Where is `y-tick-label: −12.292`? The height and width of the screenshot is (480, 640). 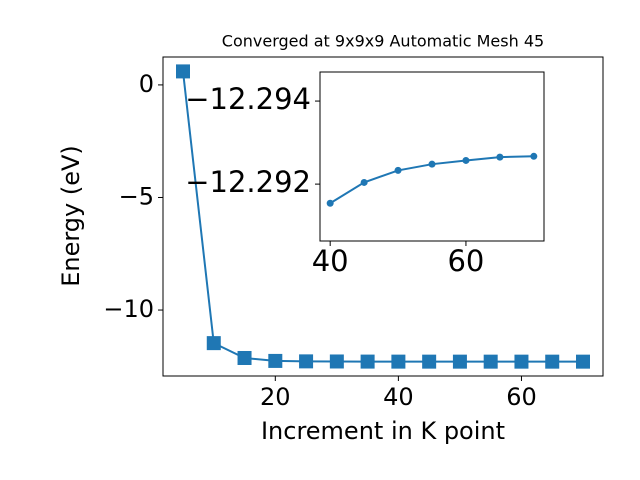 y-tick-label: −12.292 is located at coordinates (248, 182).